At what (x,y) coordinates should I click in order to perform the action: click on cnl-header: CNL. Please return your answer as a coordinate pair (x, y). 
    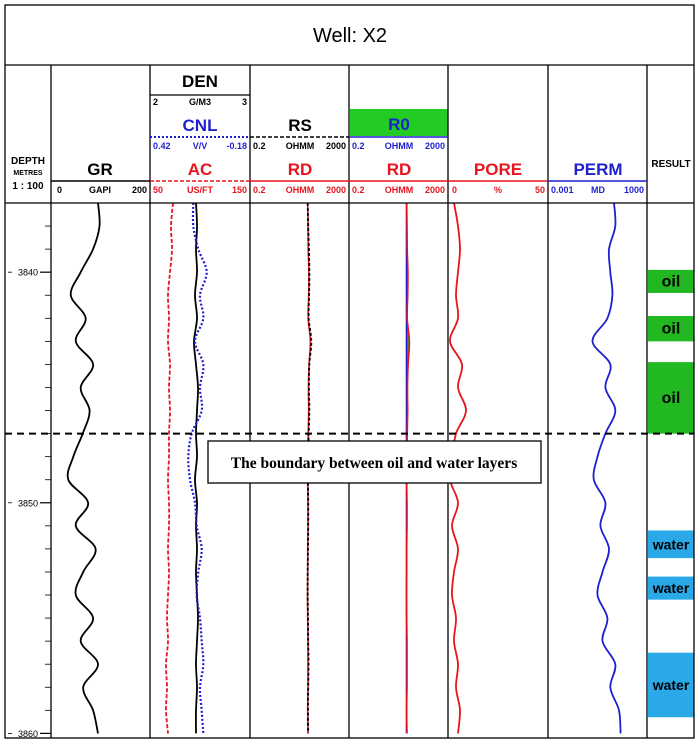
    Looking at the image, I should click on (200, 125).